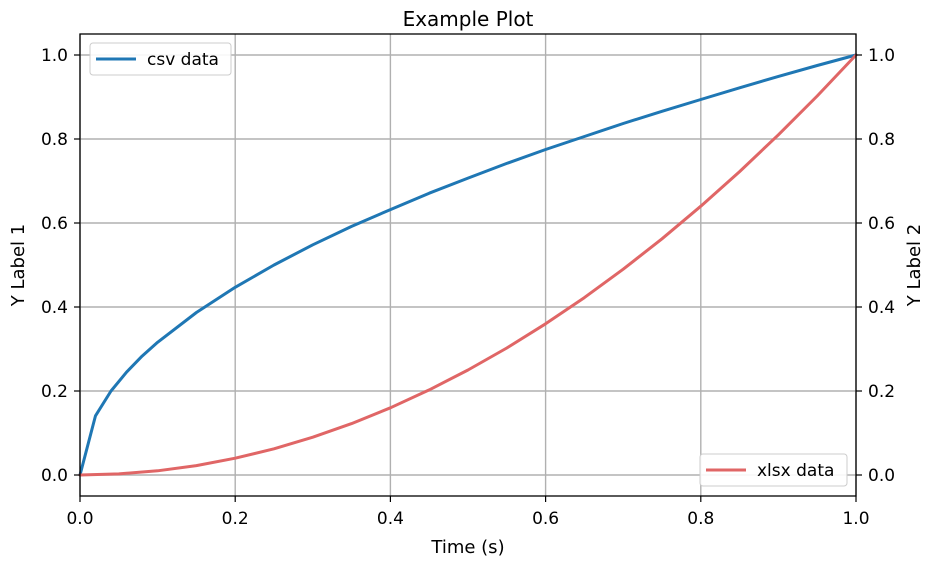 This screenshot has width=936, height=566. I want to click on y-right-tick-label: 0.4, so click(881, 308).